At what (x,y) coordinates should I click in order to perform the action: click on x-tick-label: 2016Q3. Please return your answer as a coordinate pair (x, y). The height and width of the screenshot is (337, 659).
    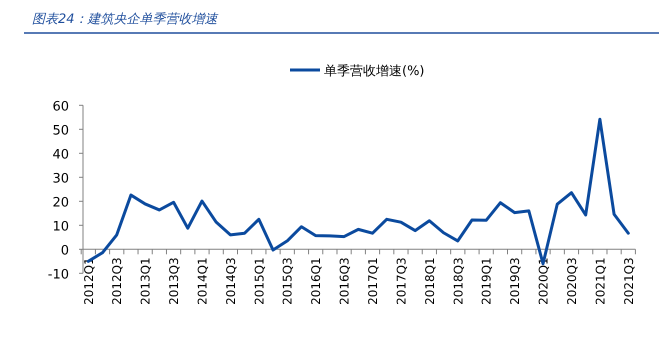
    Looking at the image, I should click on (345, 281).